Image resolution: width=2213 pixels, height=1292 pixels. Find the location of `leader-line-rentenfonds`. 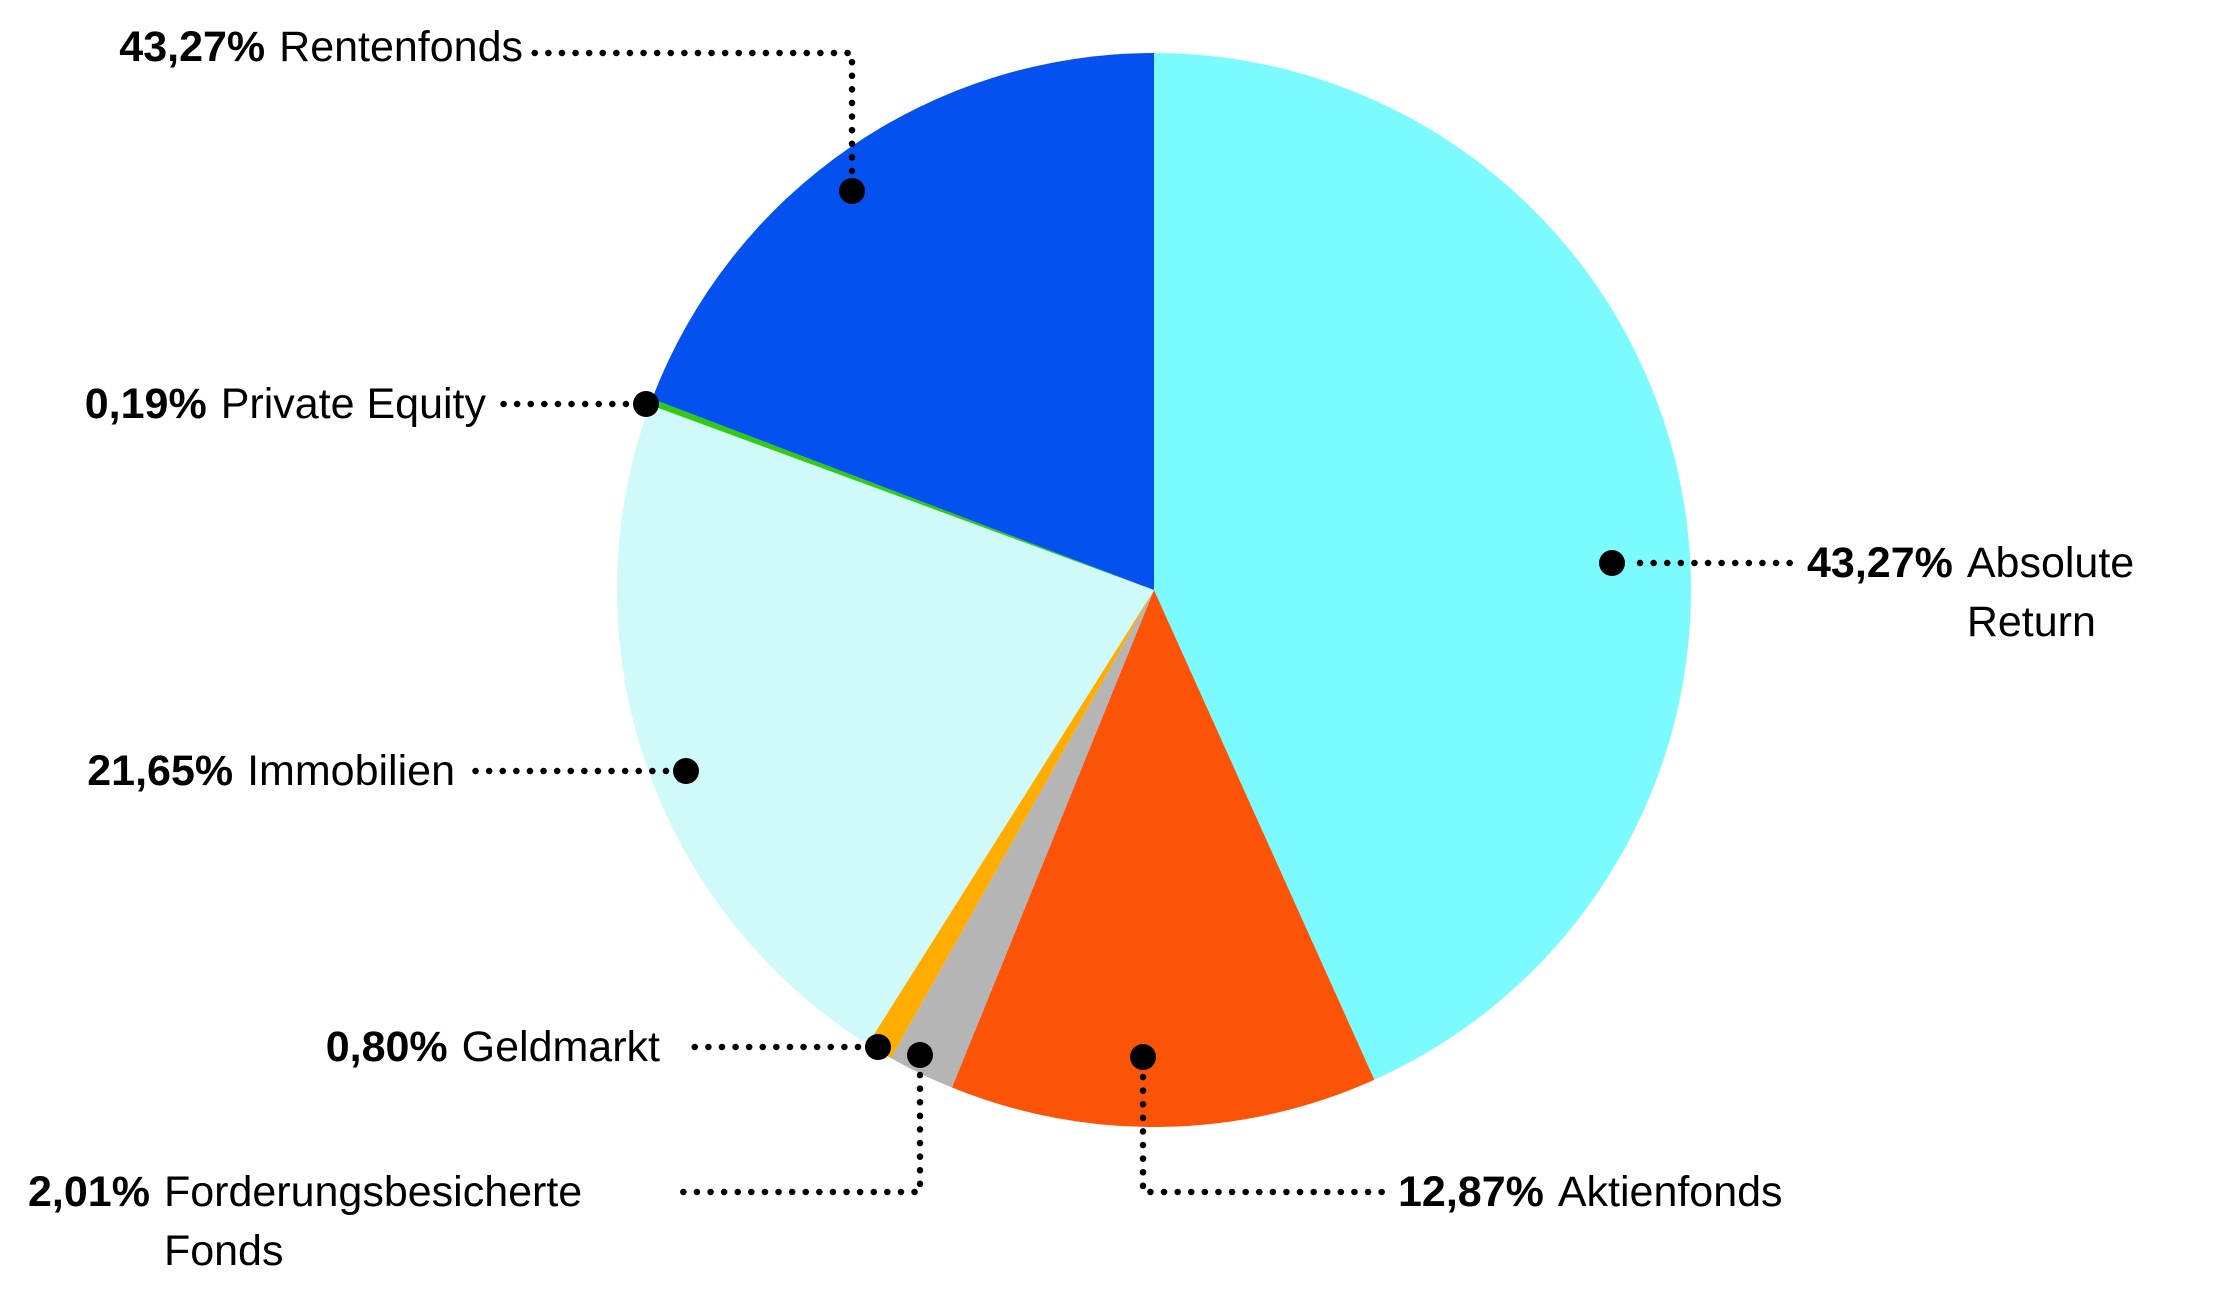

leader-line-rentenfonds is located at coordinates (692, 112).